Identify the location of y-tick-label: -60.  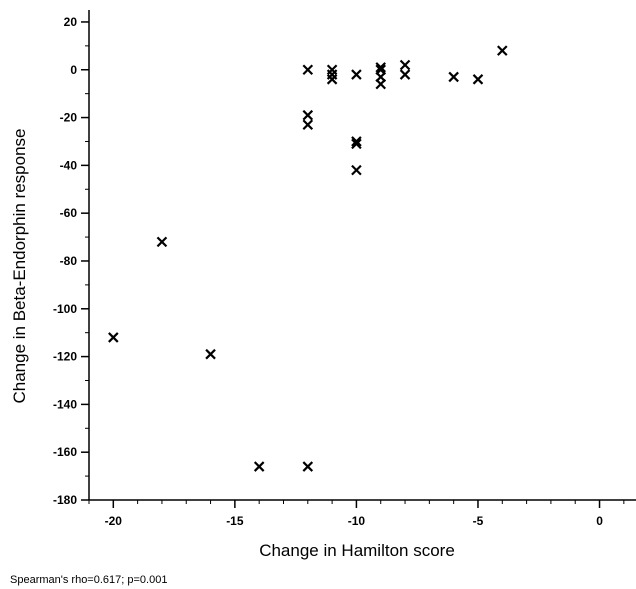
(69, 213).